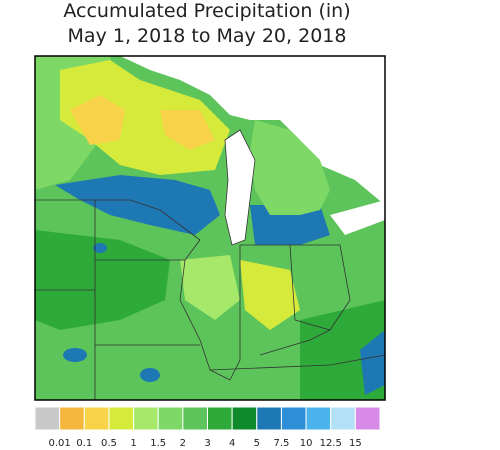 This screenshot has width=500, height=450. I want to click on legend-label: 15, so click(355, 443).